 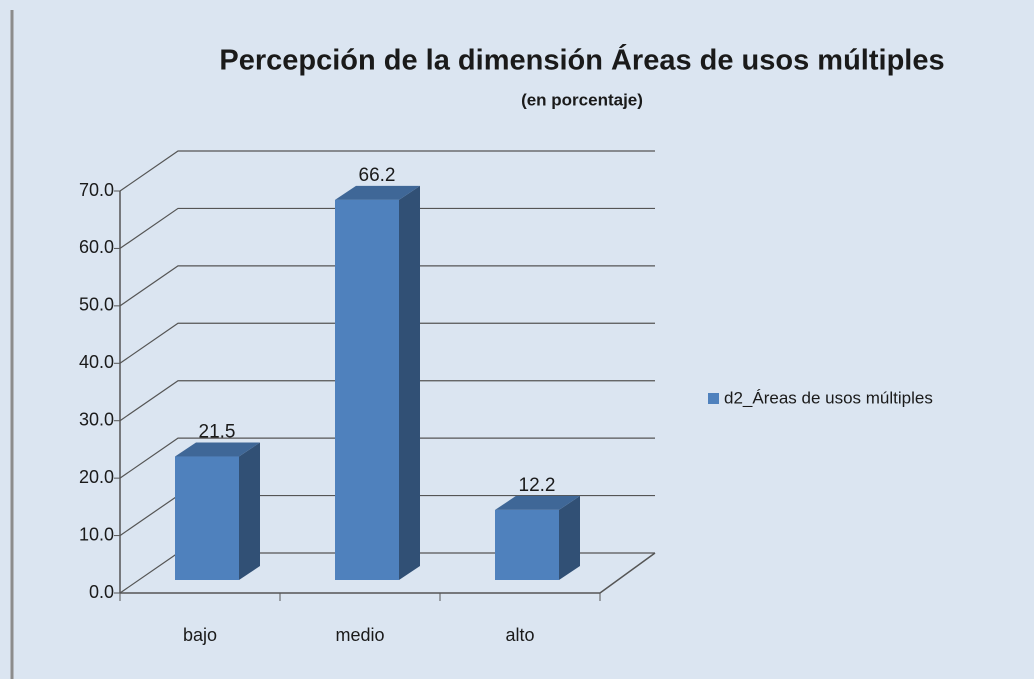 What do you see at coordinates (96, 305) in the screenshot?
I see `y-tick-label: 50.0` at bounding box center [96, 305].